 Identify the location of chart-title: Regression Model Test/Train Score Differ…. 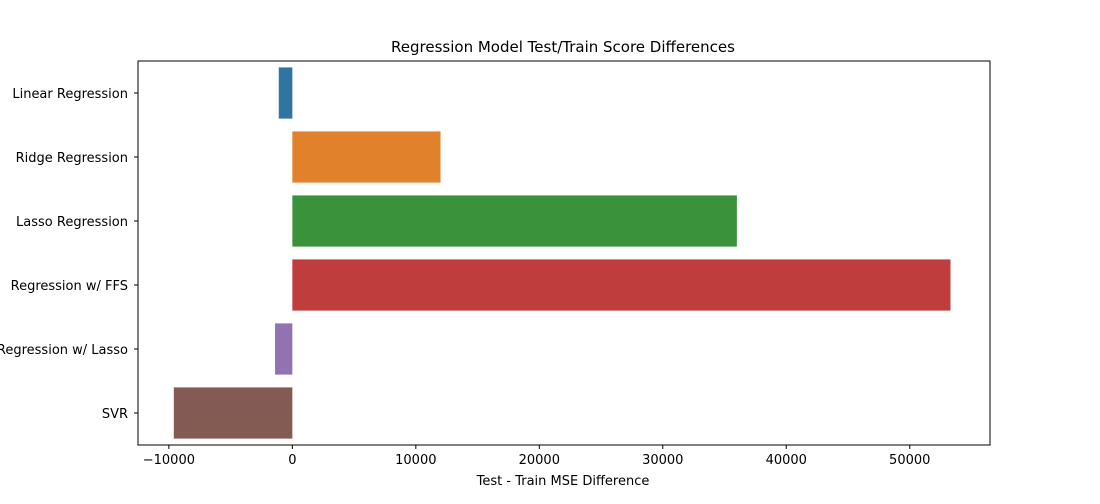
(563, 47).